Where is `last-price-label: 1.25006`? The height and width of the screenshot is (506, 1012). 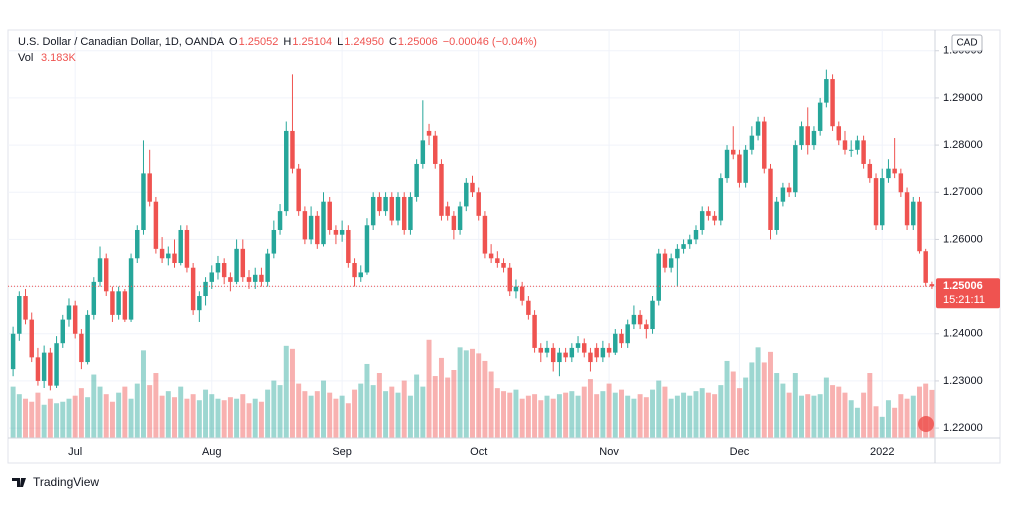 last-price-label: 1.25006 is located at coordinates (963, 286).